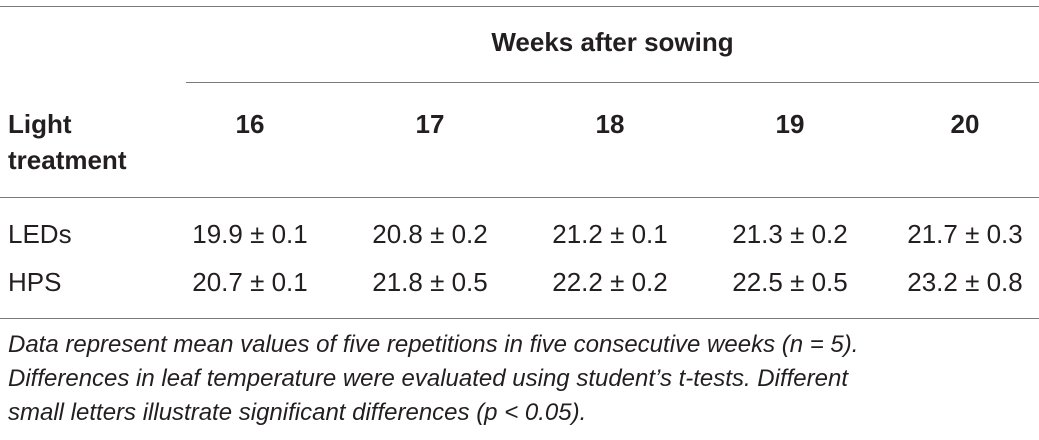 The image size is (1039, 440). What do you see at coordinates (250, 282) in the screenshot?
I see `table-cell-hps-week-16: 20.7 ± 0.1` at bounding box center [250, 282].